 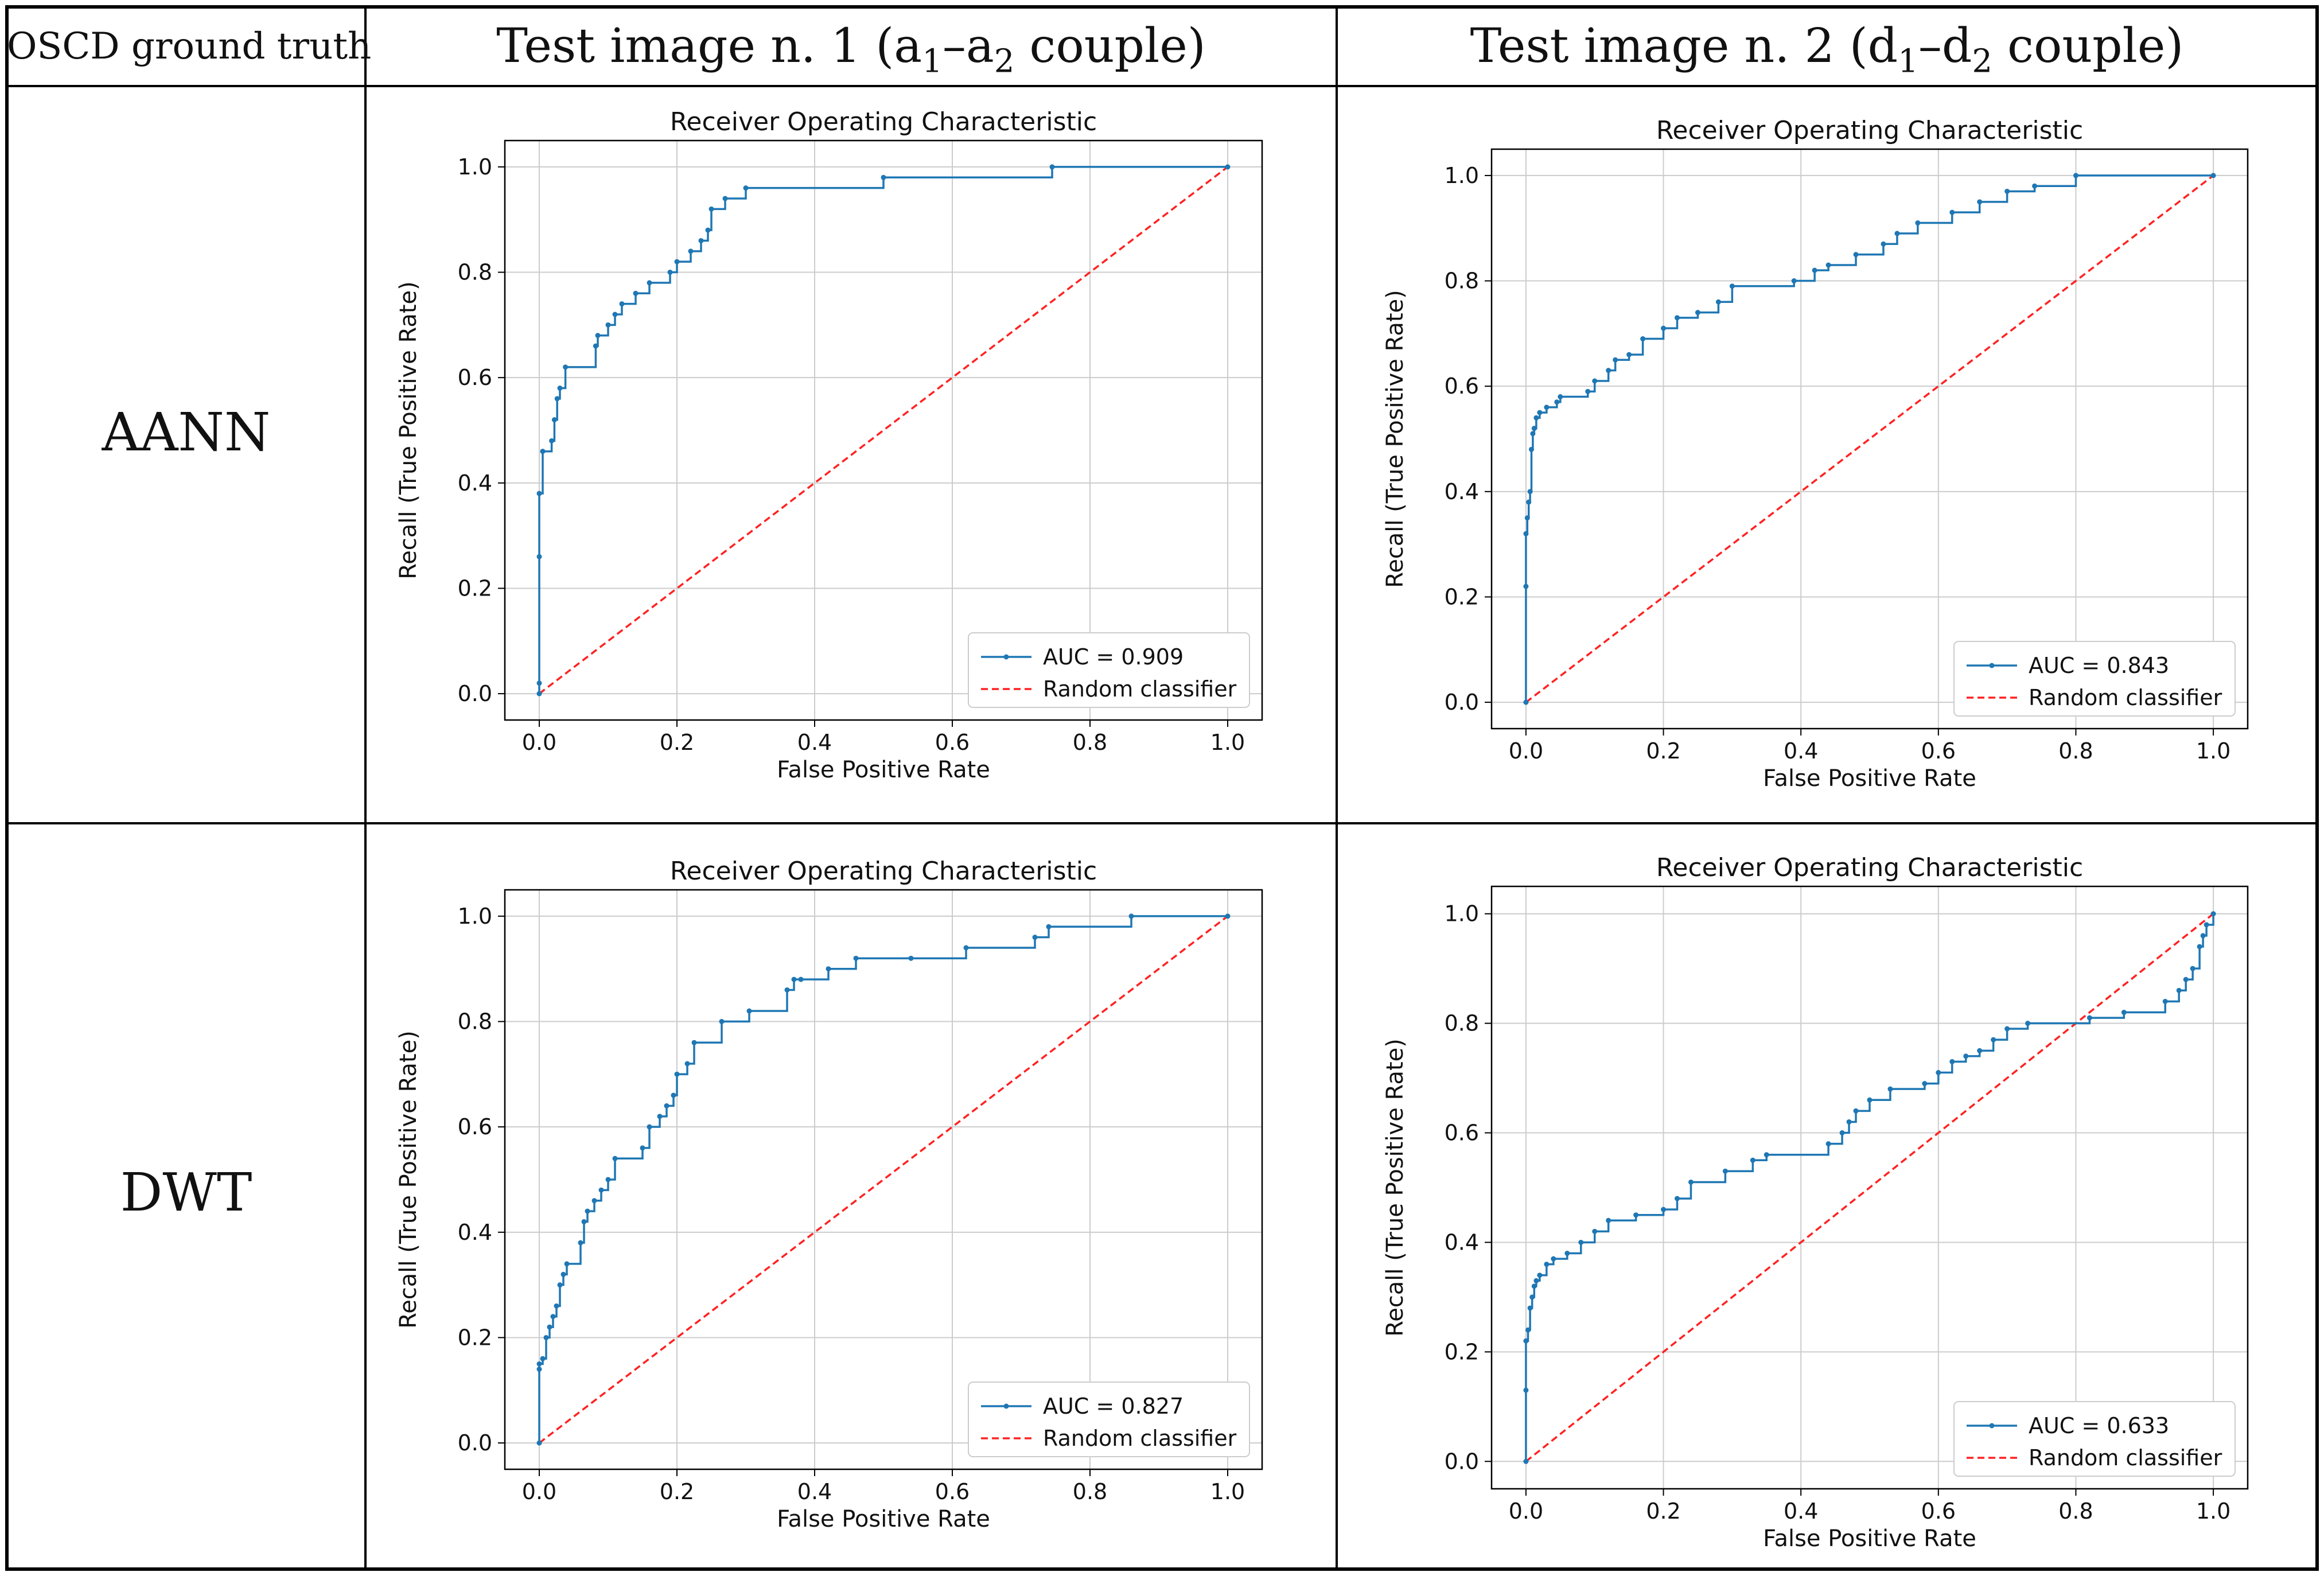 I want to click on y-tick-label: 0.4, so click(x=1462, y=491).